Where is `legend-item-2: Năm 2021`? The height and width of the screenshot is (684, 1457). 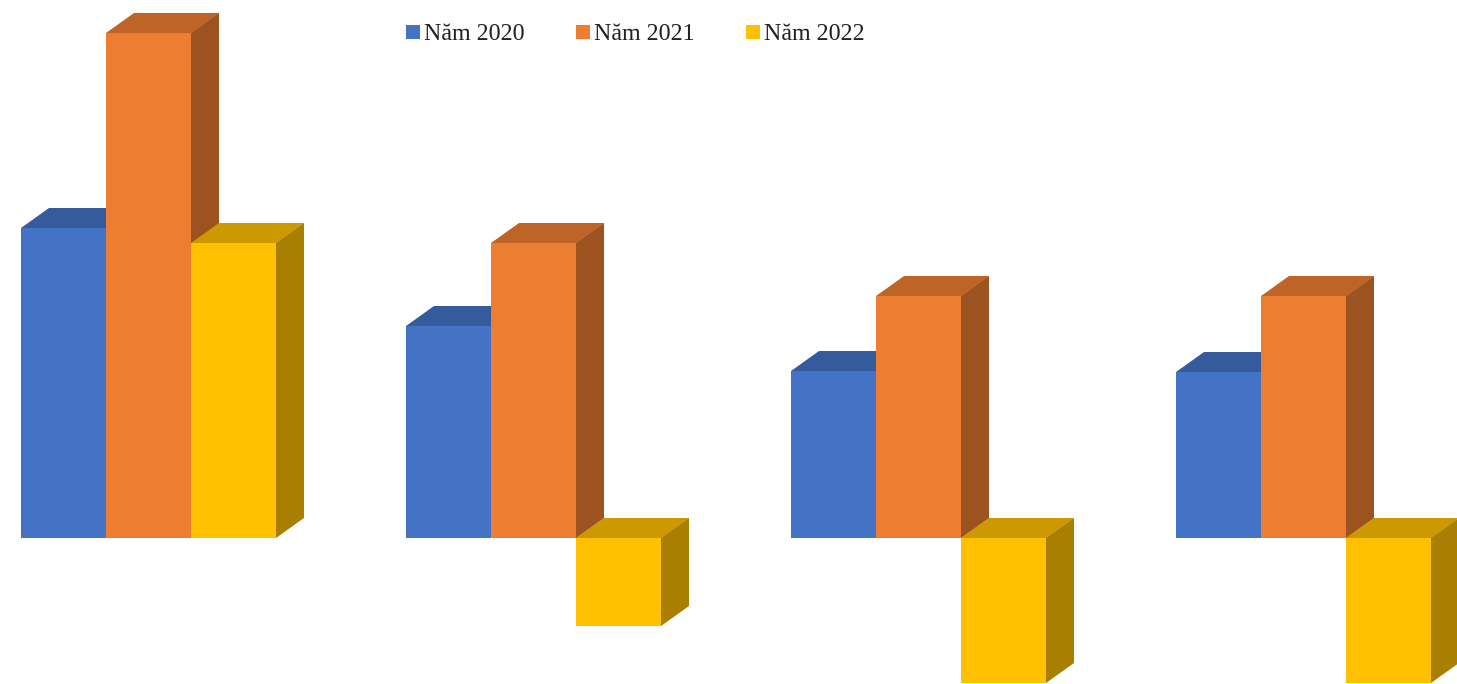 legend-item-2: Năm 2021 is located at coordinates (635, 33).